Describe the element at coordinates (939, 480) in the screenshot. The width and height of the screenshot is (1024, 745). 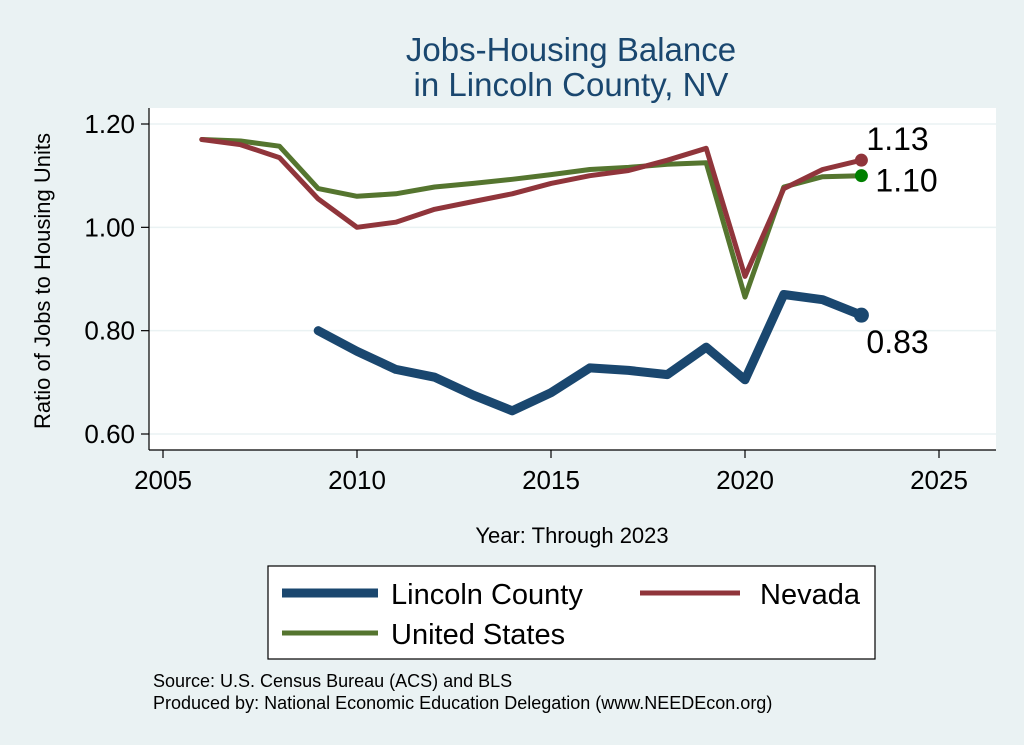
I see `x-tick-label: 2025` at that location.